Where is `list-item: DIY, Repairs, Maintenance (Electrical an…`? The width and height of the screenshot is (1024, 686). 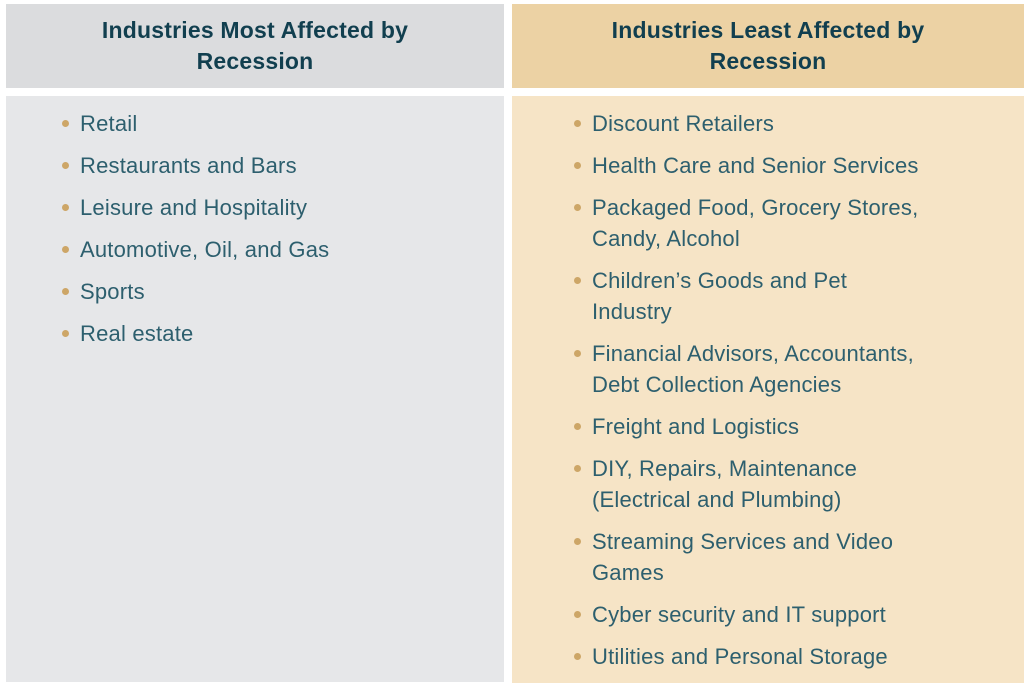 list-item: DIY, Repairs, Maintenance (Electrical an… is located at coordinates (796, 484).